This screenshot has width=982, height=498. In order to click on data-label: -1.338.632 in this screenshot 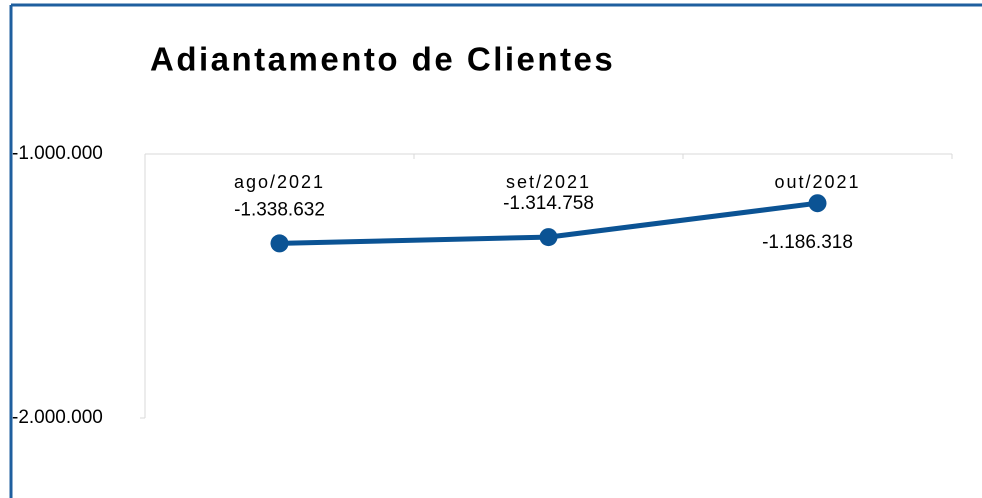, I will do `click(279, 209)`.